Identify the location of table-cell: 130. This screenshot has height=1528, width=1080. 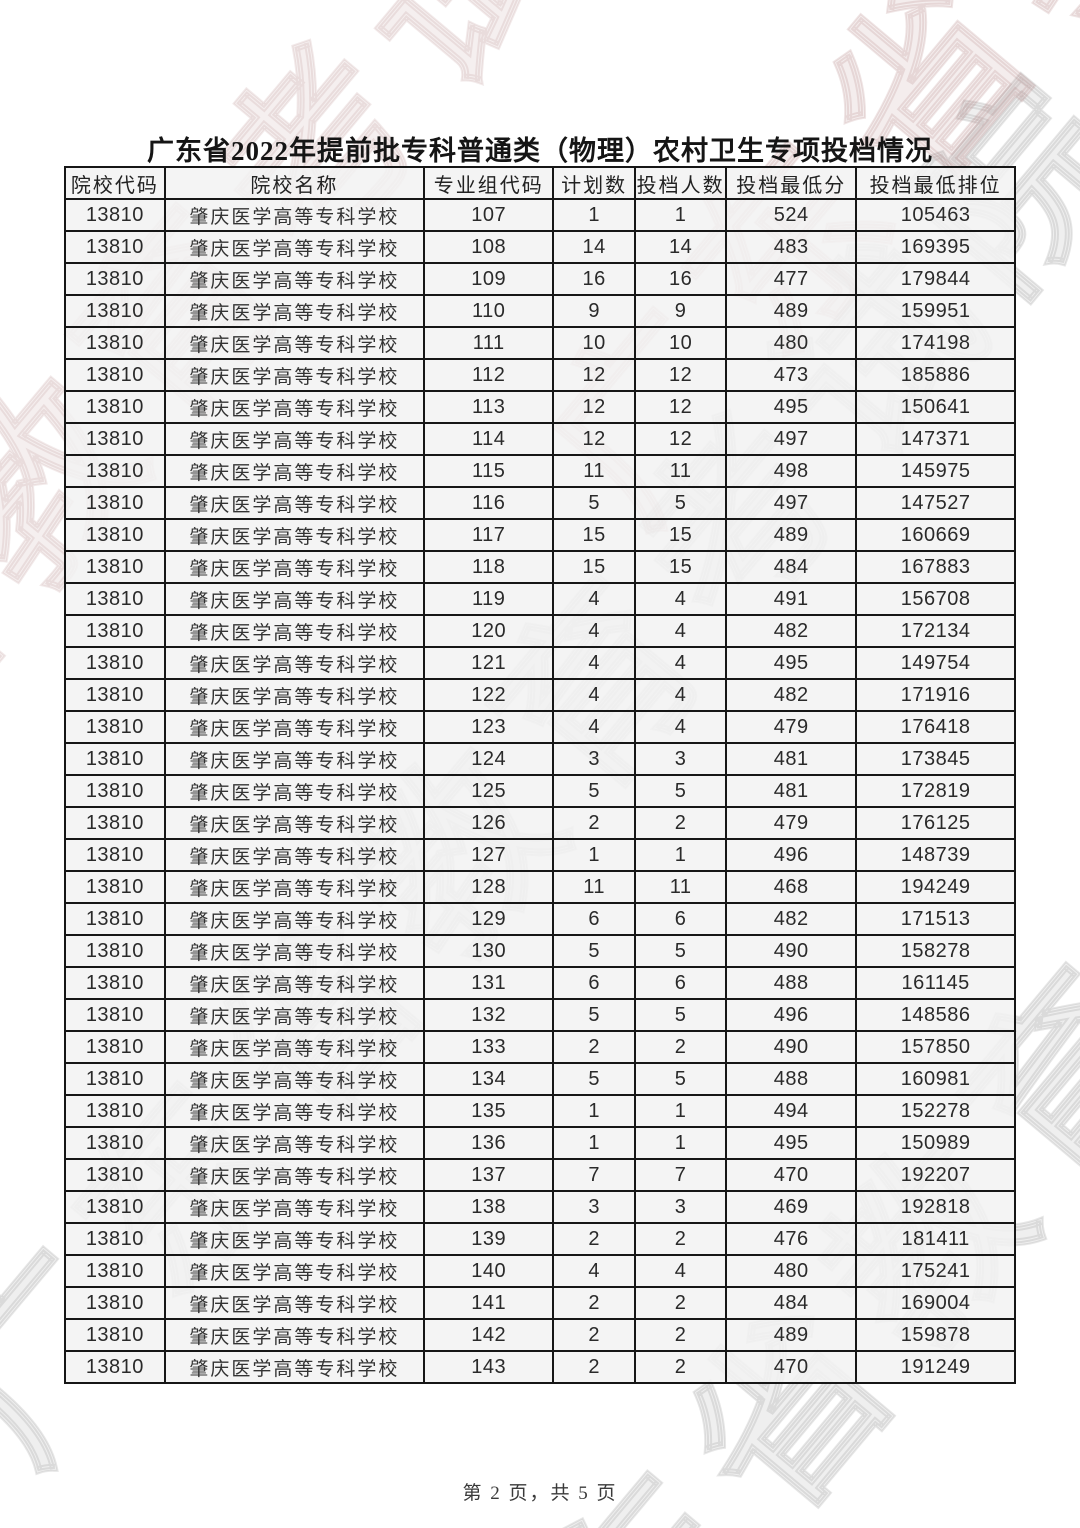
(489, 951).